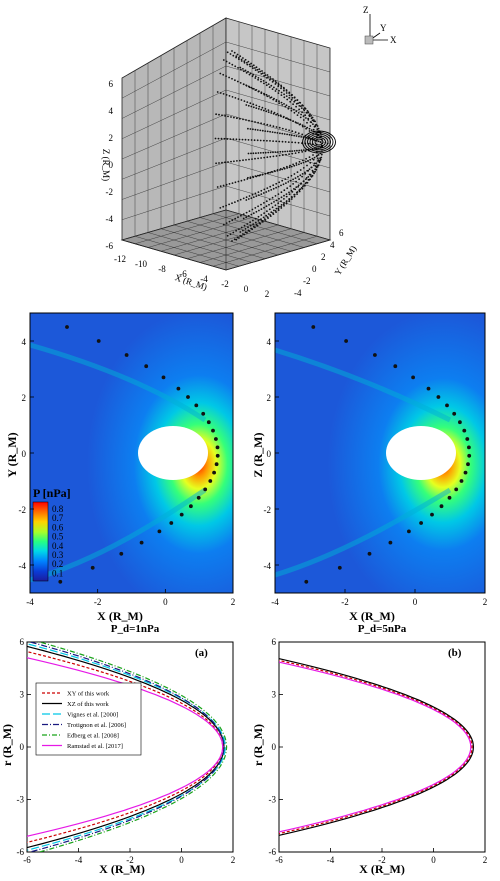  What do you see at coordinates (111, 84) in the screenshot?
I see `cube-z-tick: 6` at bounding box center [111, 84].